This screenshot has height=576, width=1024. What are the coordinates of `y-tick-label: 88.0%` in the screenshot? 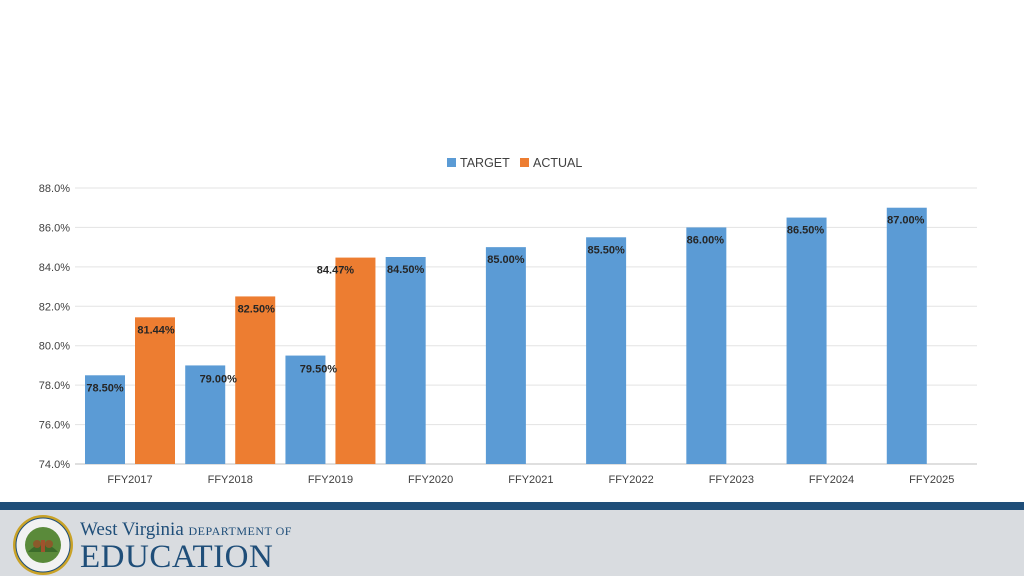 It's located at (54, 189).